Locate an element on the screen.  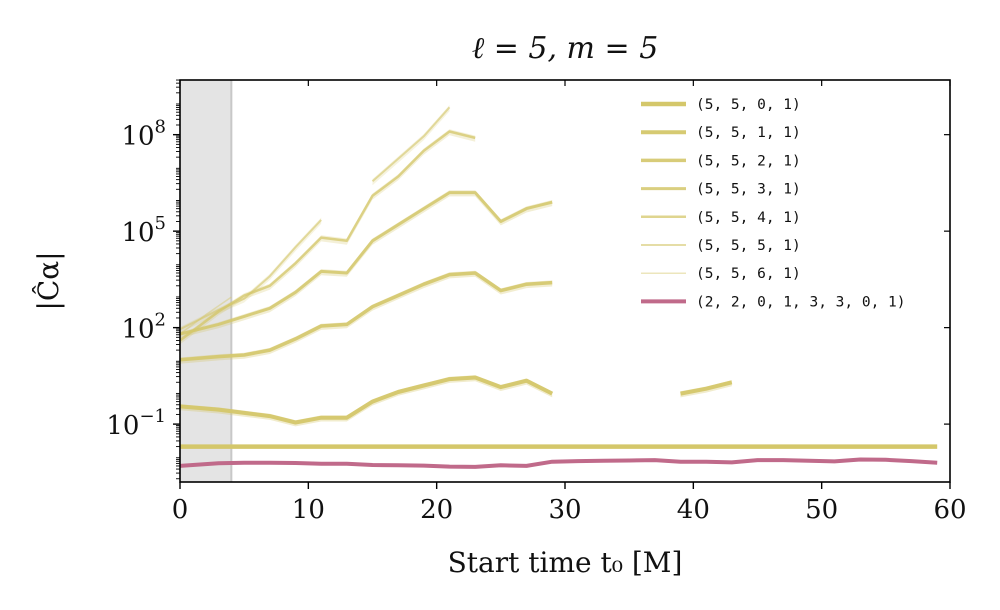
y-tick-label: 10⁸ is located at coordinates (143, 134).